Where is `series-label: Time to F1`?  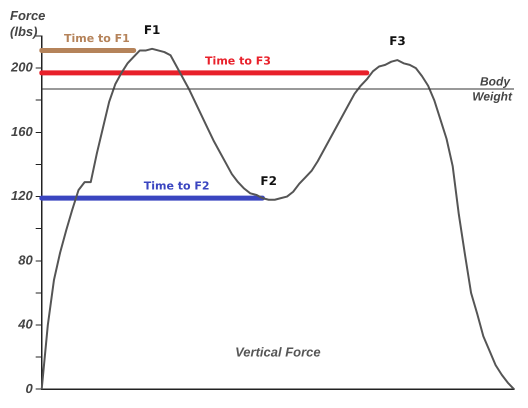
series-label: Time to F1 is located at coordinates (97, 38).